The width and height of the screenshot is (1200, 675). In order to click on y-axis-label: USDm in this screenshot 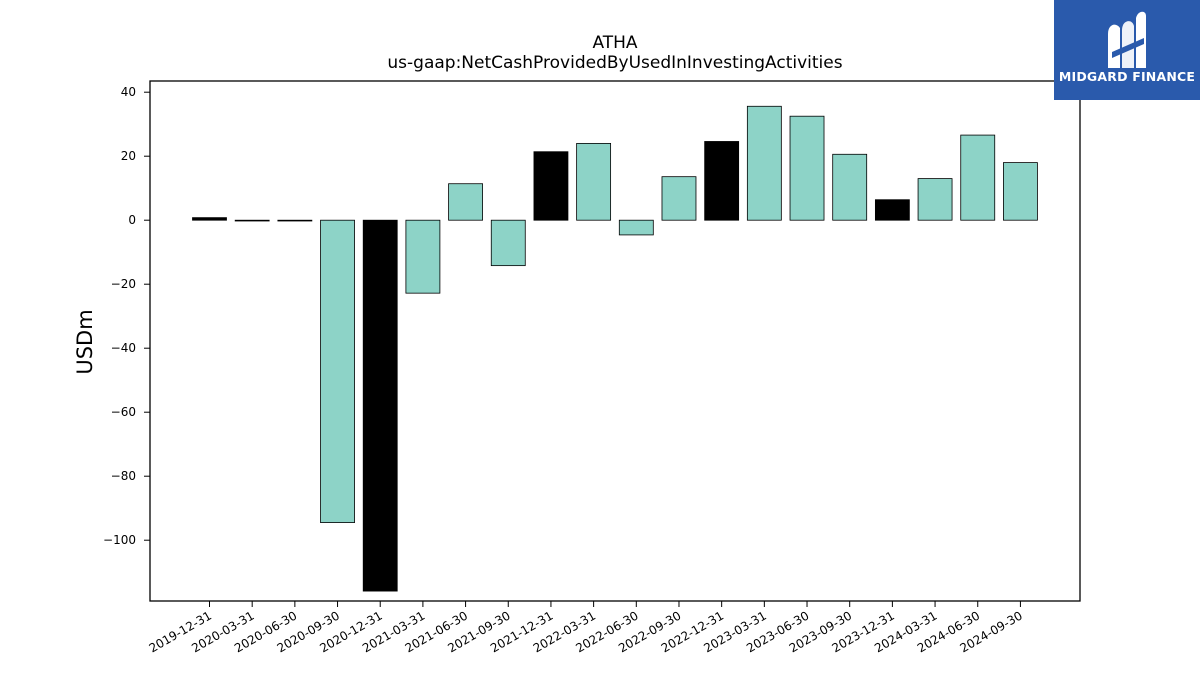, I will do `click(85, 341)`.